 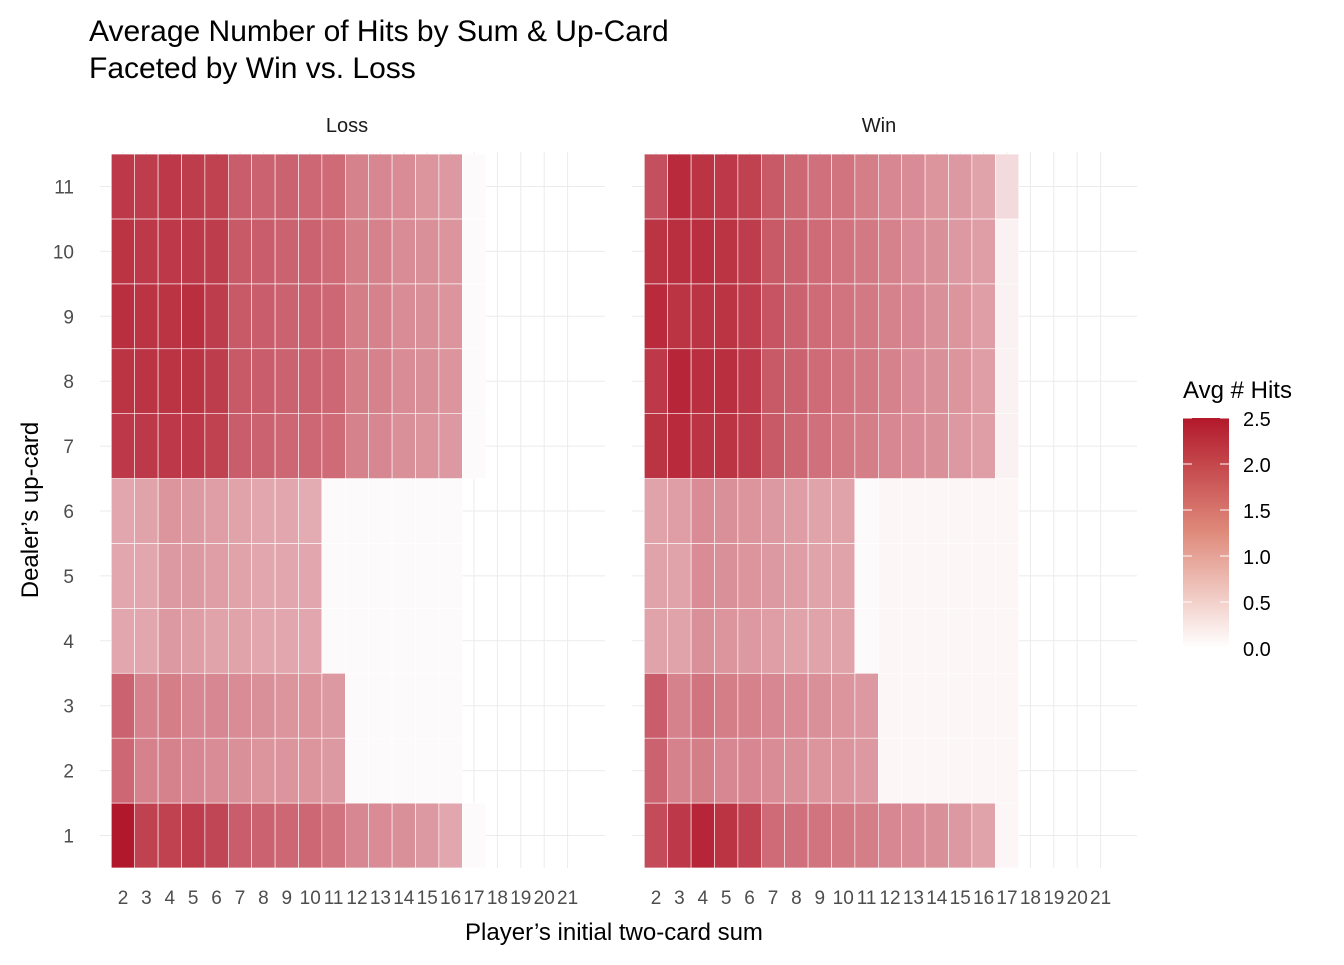 What do you see at coordinates (520, 898) in the screenshot?
I see `x-tick-label: 19` at bounding box center [520, 898].